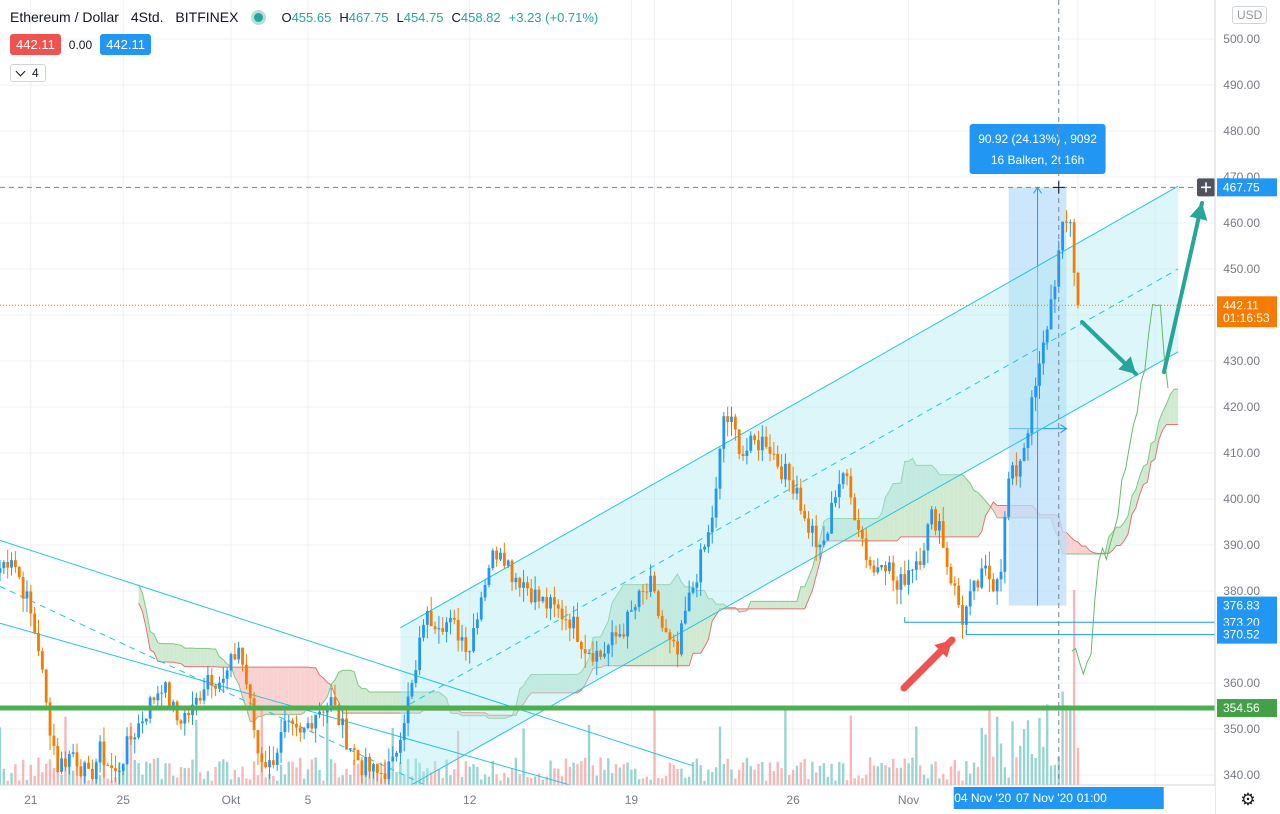  What do you see at coordinates (1248, 799) in the screenshot?
I see `gear-icon: ⚙` at bounding box center [1248, 799].